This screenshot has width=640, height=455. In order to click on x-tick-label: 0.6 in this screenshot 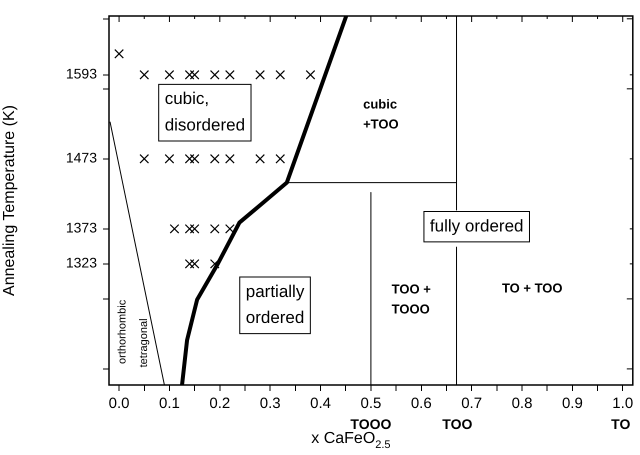, I will do `click(421, 403)`.